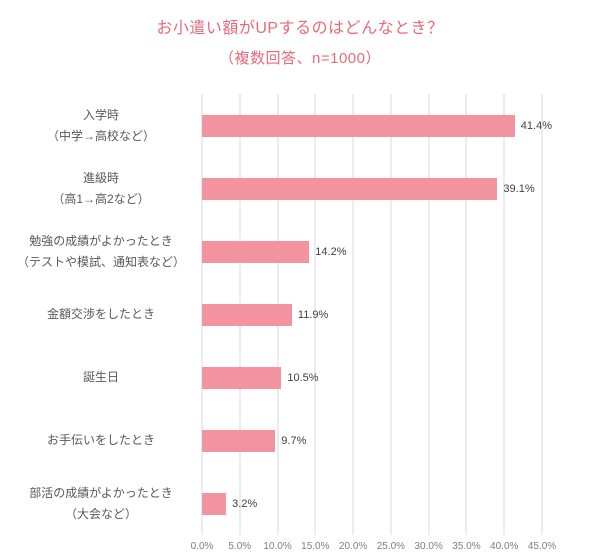 Image resolution: width=600 pixels, height=557 pixels. What do you see at coordinates (105, 251) in the screenshot?
I see `category-label: 勉強の成績がよかったとき （テストや模試、通知表など）` at bounding box center [105, 251].